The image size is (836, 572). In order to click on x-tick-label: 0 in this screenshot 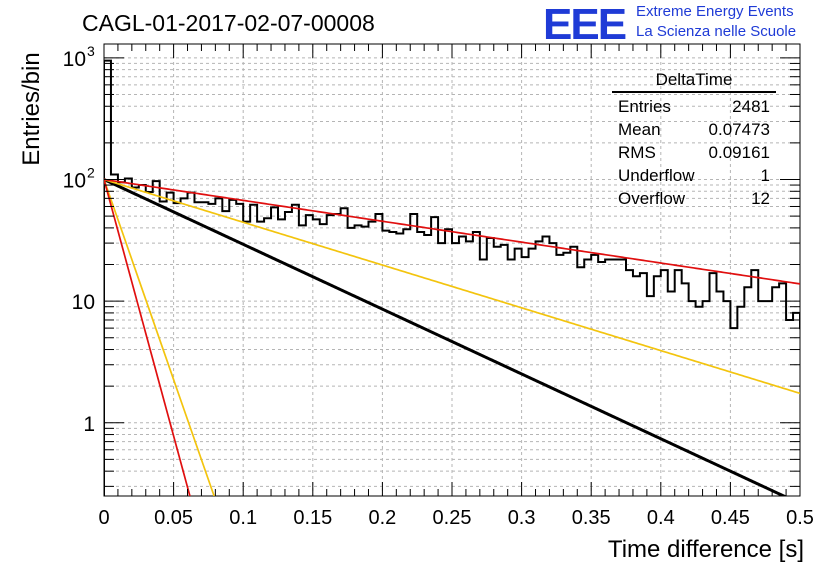, I will do `click(103, 518)`.